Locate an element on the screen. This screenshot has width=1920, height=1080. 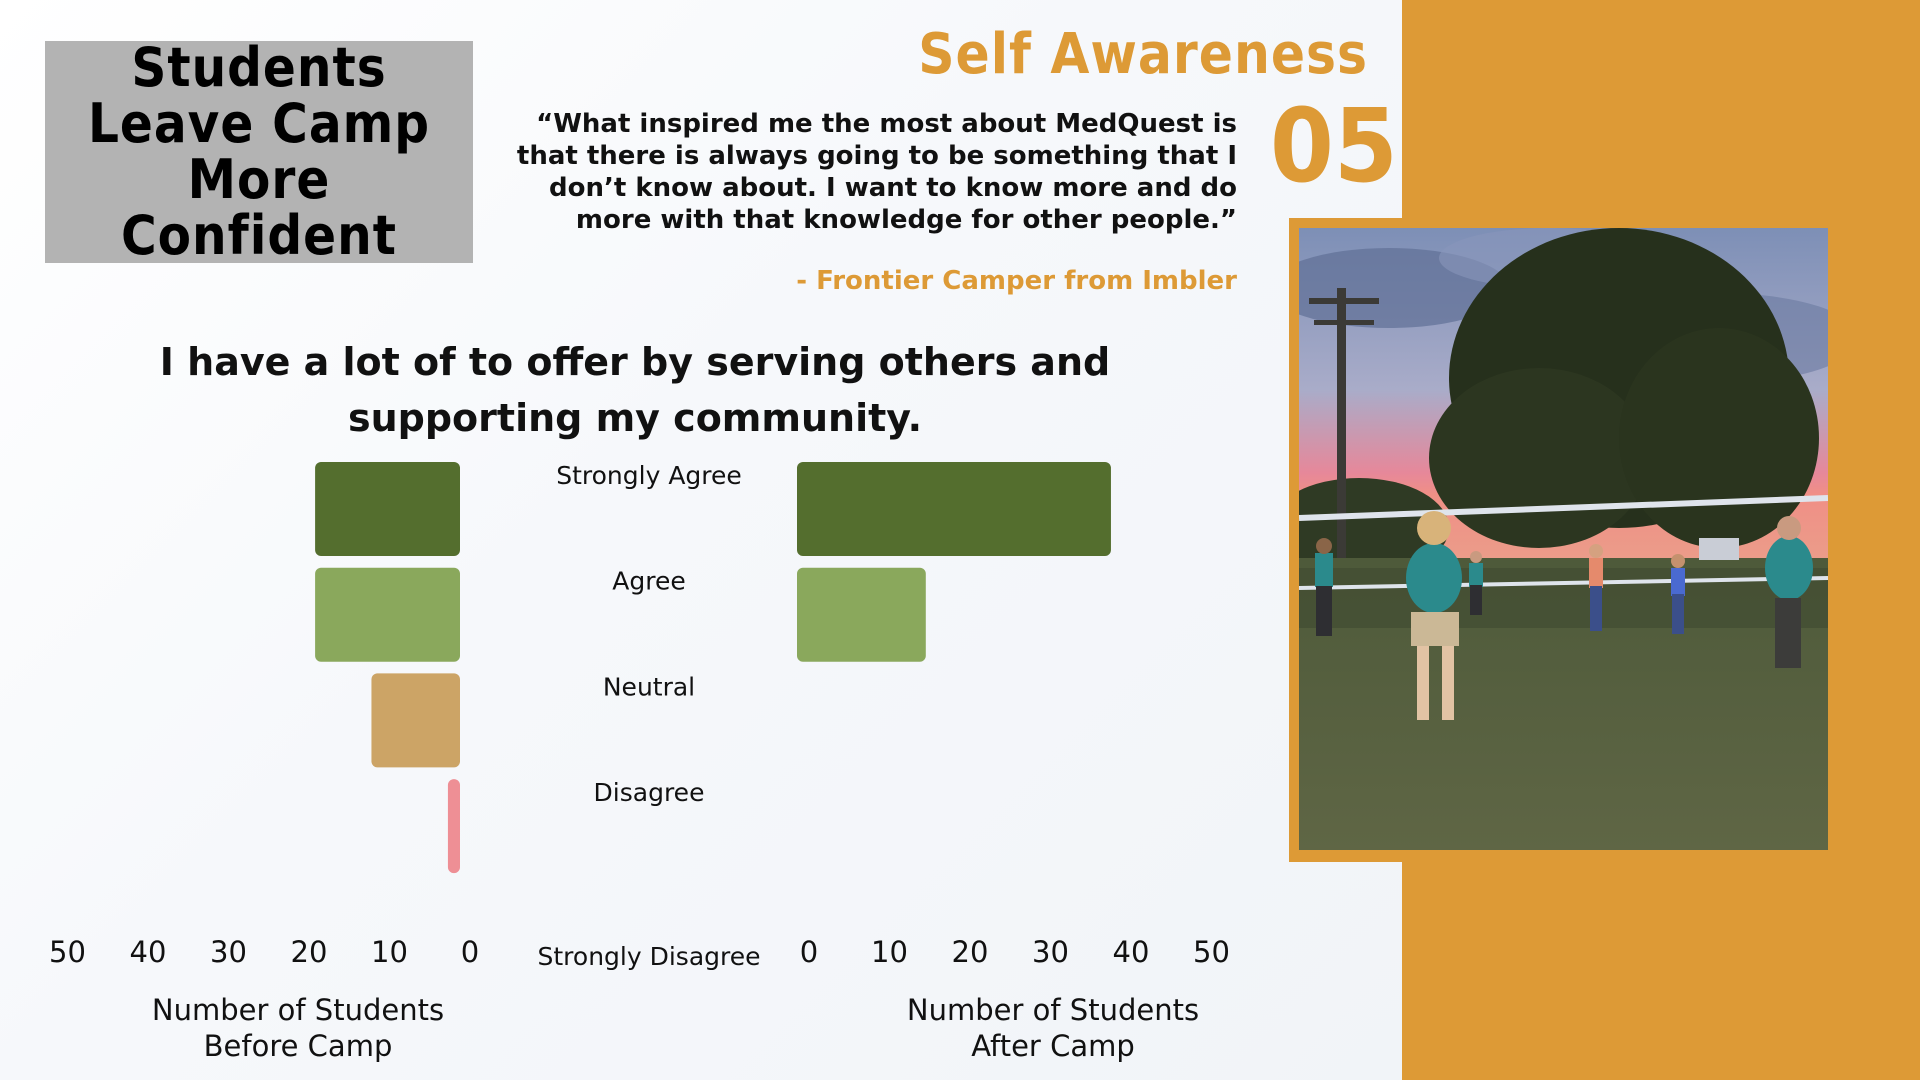
after-tick-label: 50 is located at coordinates (1211, 952).